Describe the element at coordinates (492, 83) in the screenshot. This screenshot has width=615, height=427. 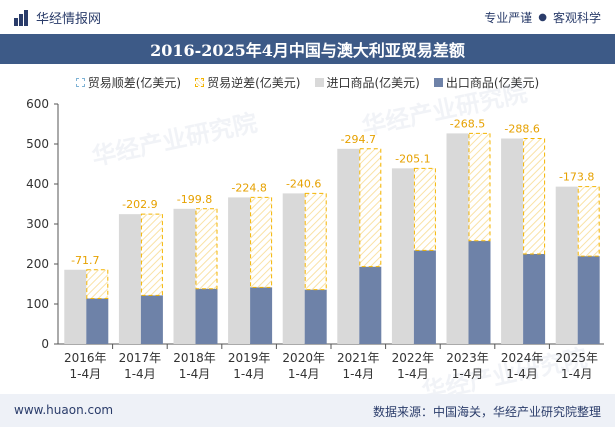
I see `legend-label-export: 出口商品(亿美元)` at that location.